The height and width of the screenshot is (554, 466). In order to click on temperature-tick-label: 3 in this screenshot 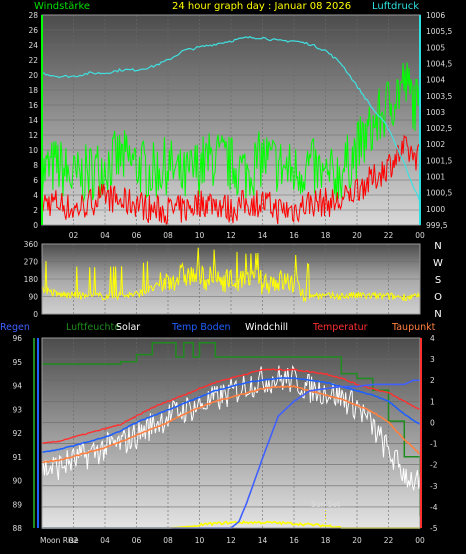, I will do `click(432, 359)`.